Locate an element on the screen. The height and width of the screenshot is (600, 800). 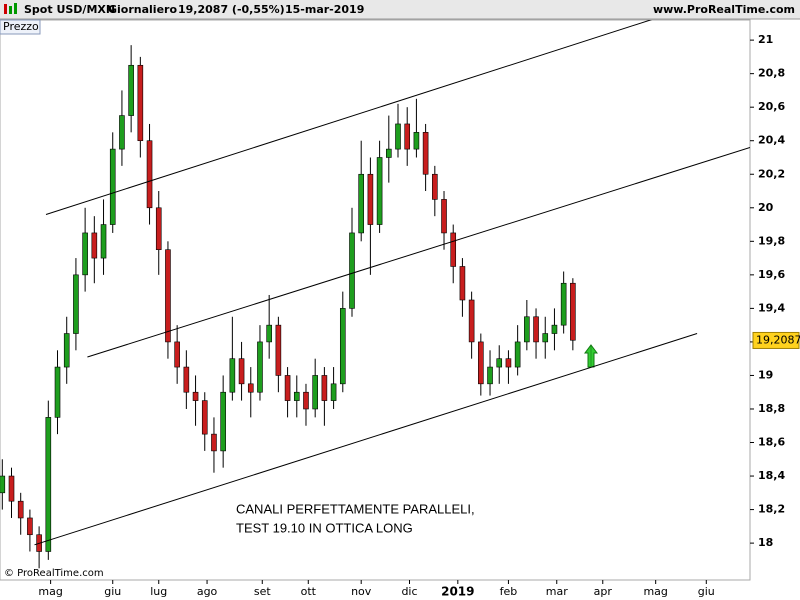
last-price-label: 19,2087 is located at coordinates (778, 339).